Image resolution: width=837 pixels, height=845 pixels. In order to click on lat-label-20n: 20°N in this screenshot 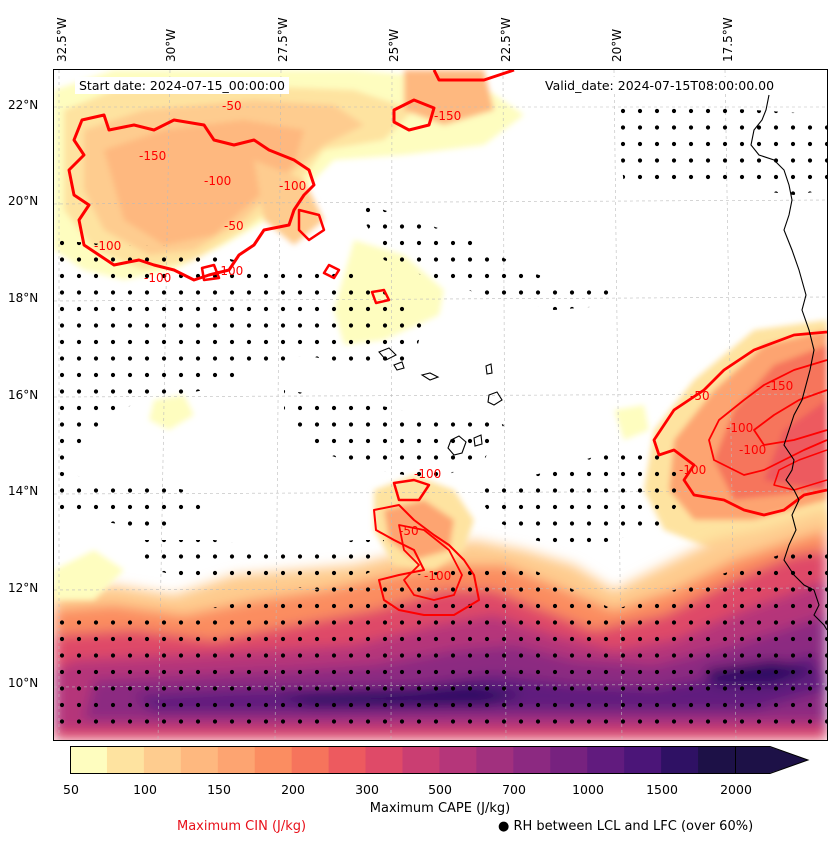, I will do `click(23, 201)`.